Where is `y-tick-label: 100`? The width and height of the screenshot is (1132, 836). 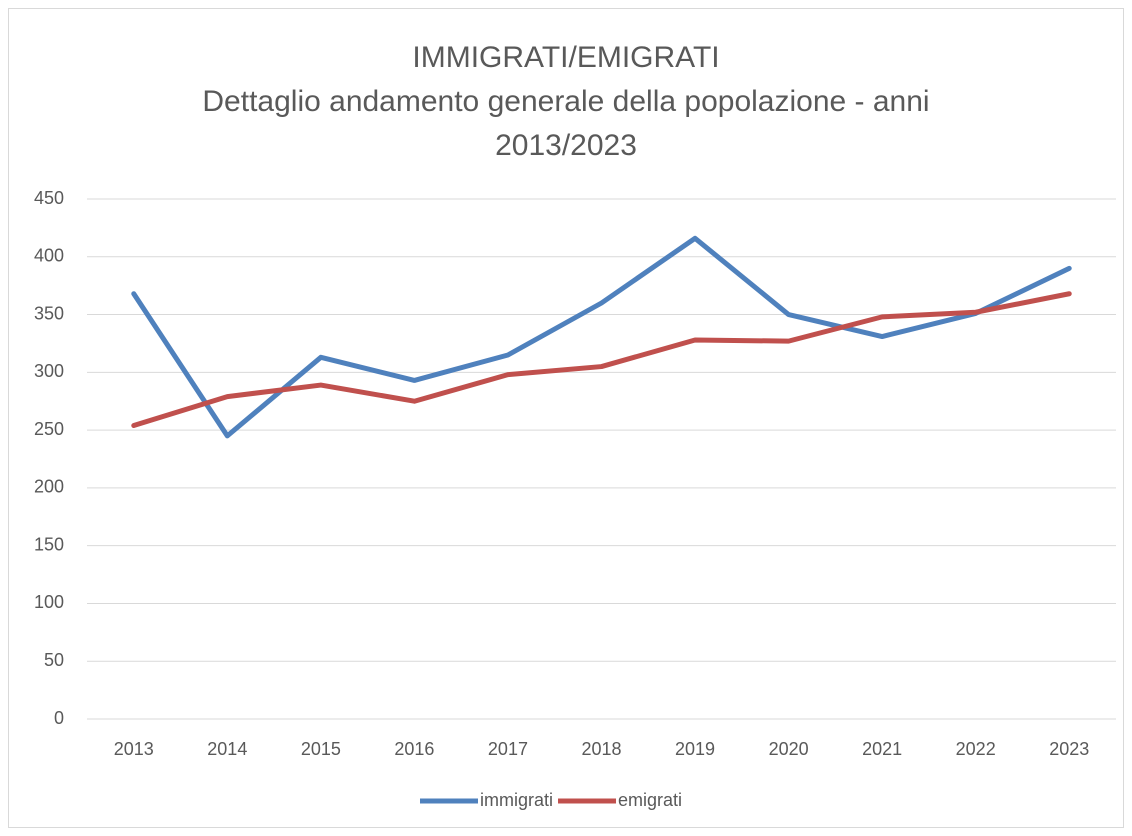
y-tick-label: 100 is located at coordinates (49, 602).